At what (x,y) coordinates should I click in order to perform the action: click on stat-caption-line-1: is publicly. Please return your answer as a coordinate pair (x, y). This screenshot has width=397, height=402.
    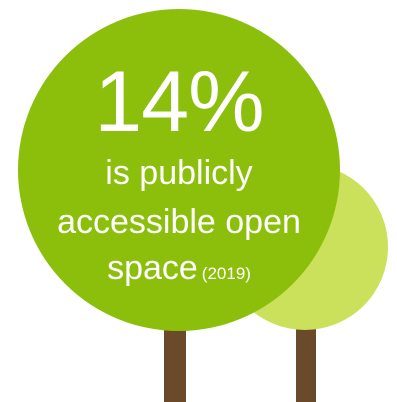
    Looking at the image, I should click on (179, 173).